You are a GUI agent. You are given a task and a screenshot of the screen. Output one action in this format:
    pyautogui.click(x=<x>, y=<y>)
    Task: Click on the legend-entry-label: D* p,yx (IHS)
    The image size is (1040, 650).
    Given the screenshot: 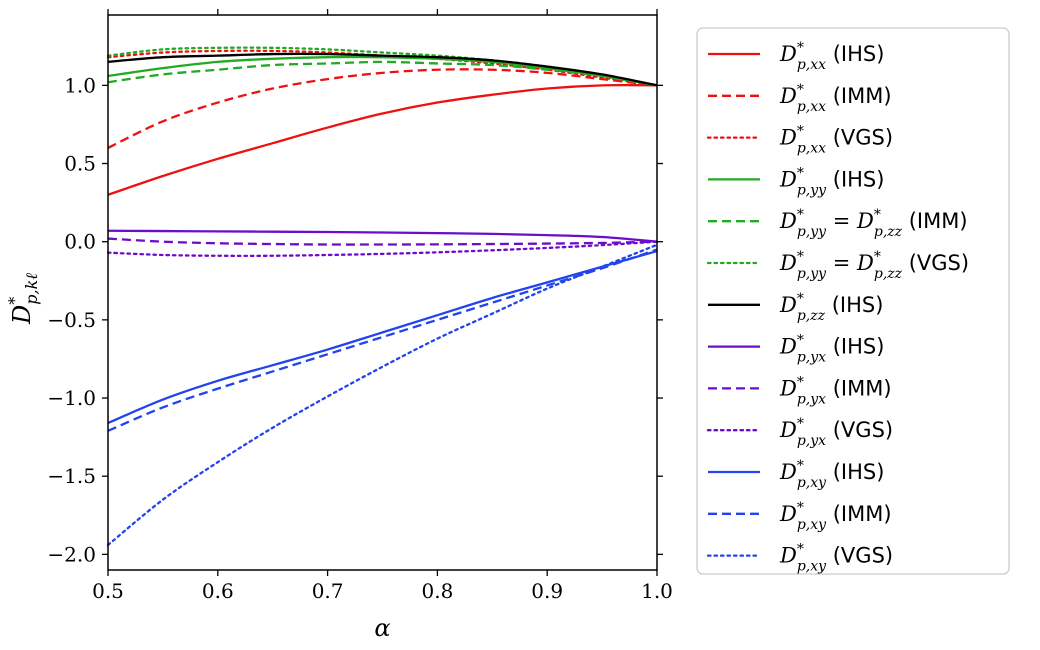 What is the action you would take?
    pyautogui.click(x=831, y=349)
    